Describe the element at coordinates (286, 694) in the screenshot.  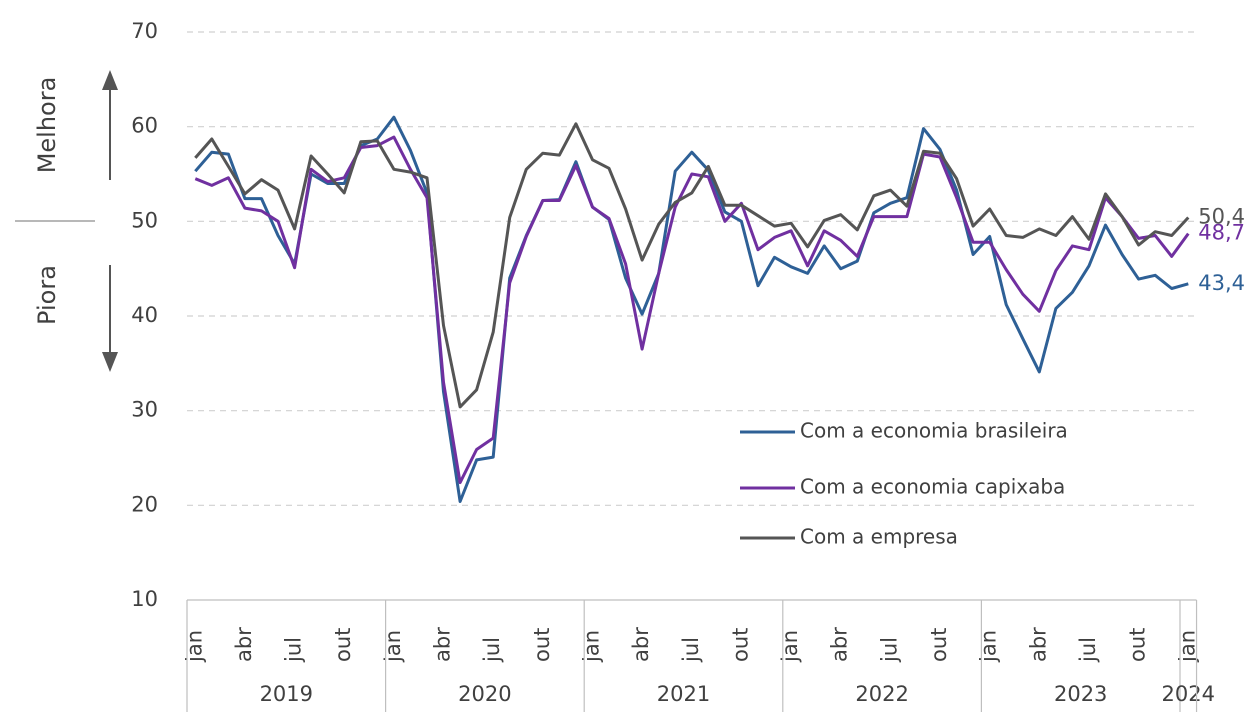
I see `year-label: 2019` at that location.